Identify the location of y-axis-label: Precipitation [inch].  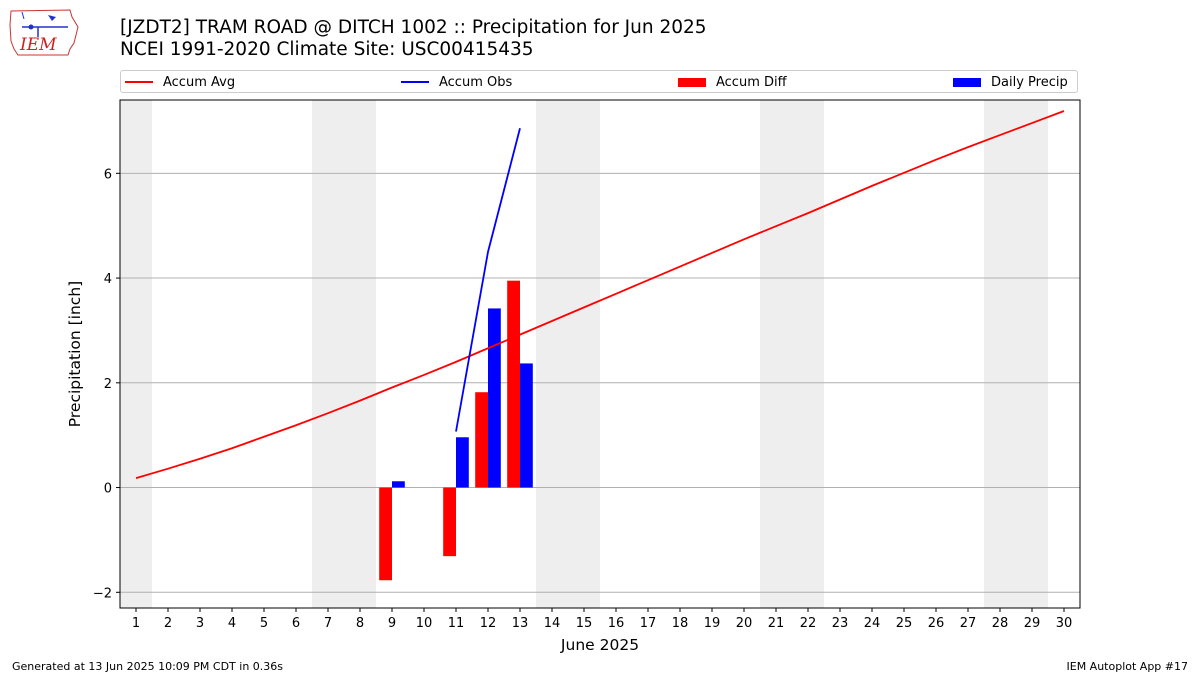
(75, 354).